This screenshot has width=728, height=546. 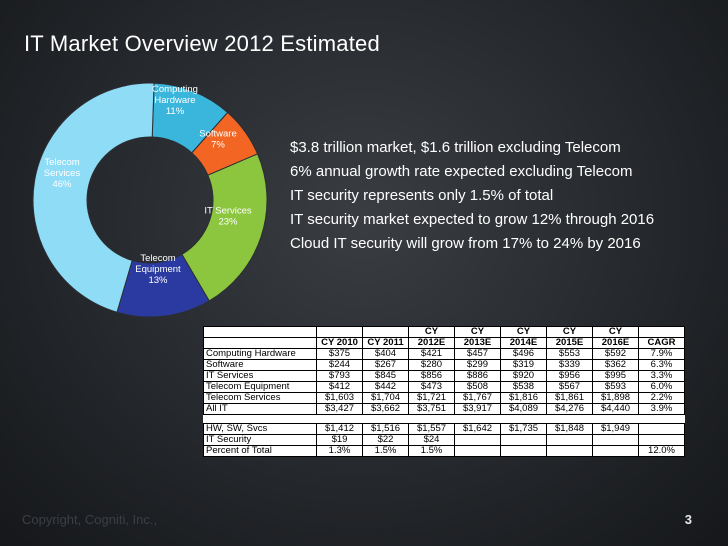 What do you see at coordinates (260, 398) in the screenshot?
I see `table-cell: Telecom Services` at bounding box center [260, 398].